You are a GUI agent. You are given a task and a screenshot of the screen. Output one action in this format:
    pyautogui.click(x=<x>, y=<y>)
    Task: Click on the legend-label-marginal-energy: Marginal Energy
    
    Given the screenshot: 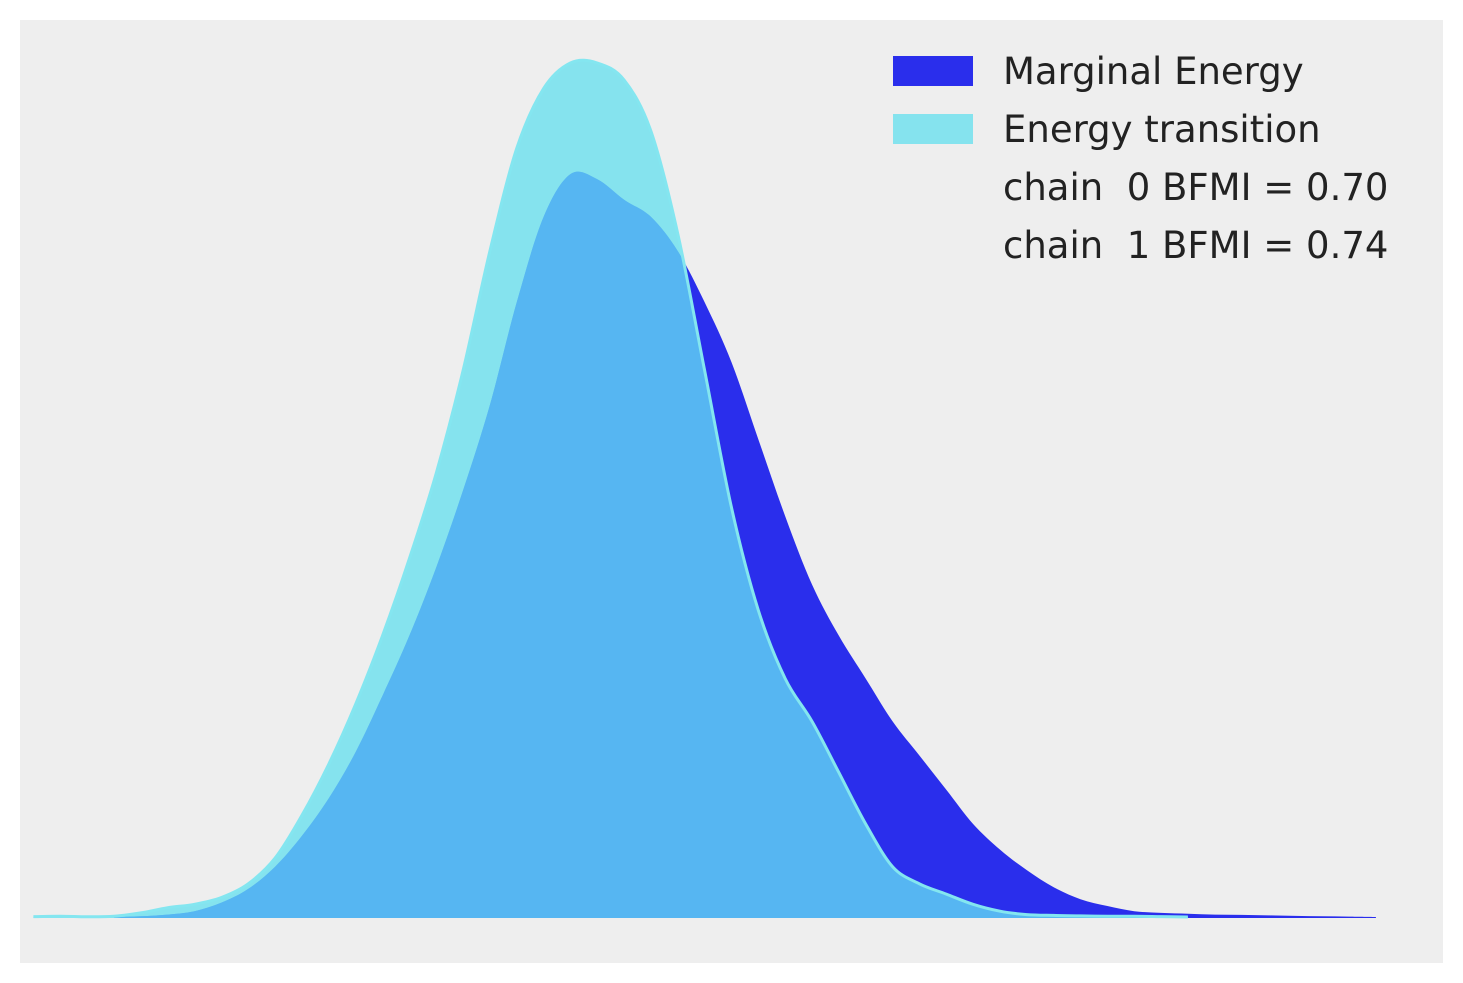 What is the action you would take?
    pyautogui.click(x=1153, y=71)
    